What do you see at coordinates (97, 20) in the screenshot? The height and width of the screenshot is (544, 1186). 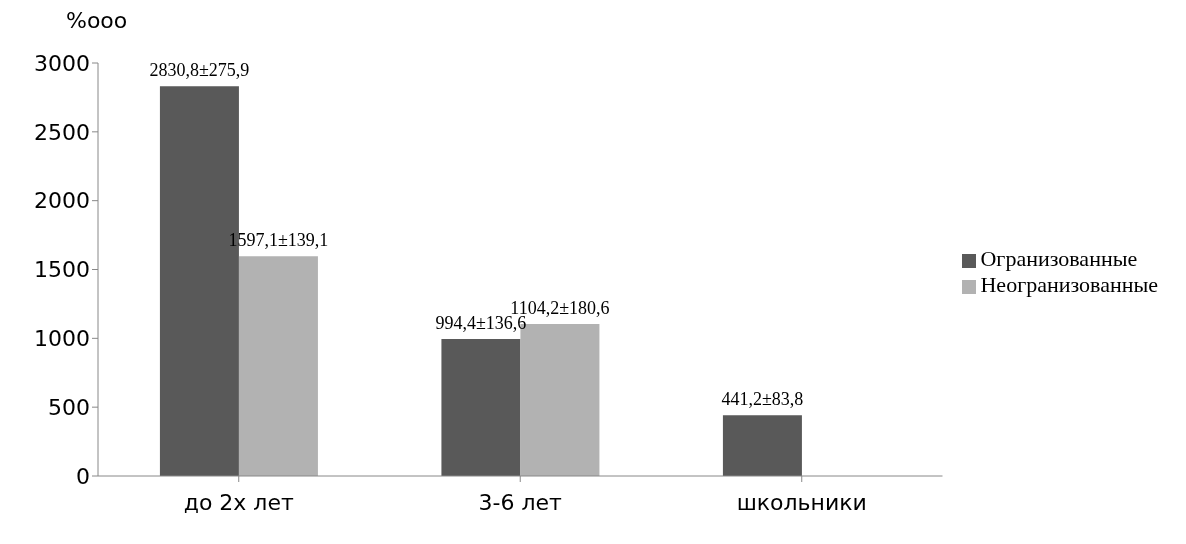 I see `y-axis-title: %ooo` at bounding box center [97, 20].